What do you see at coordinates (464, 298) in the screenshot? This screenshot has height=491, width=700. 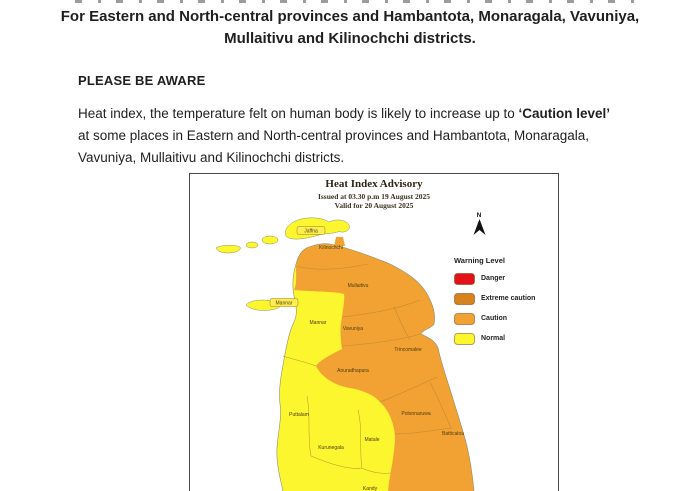 I see `extreme-caution-swatch` at bounding box center [464, 298].